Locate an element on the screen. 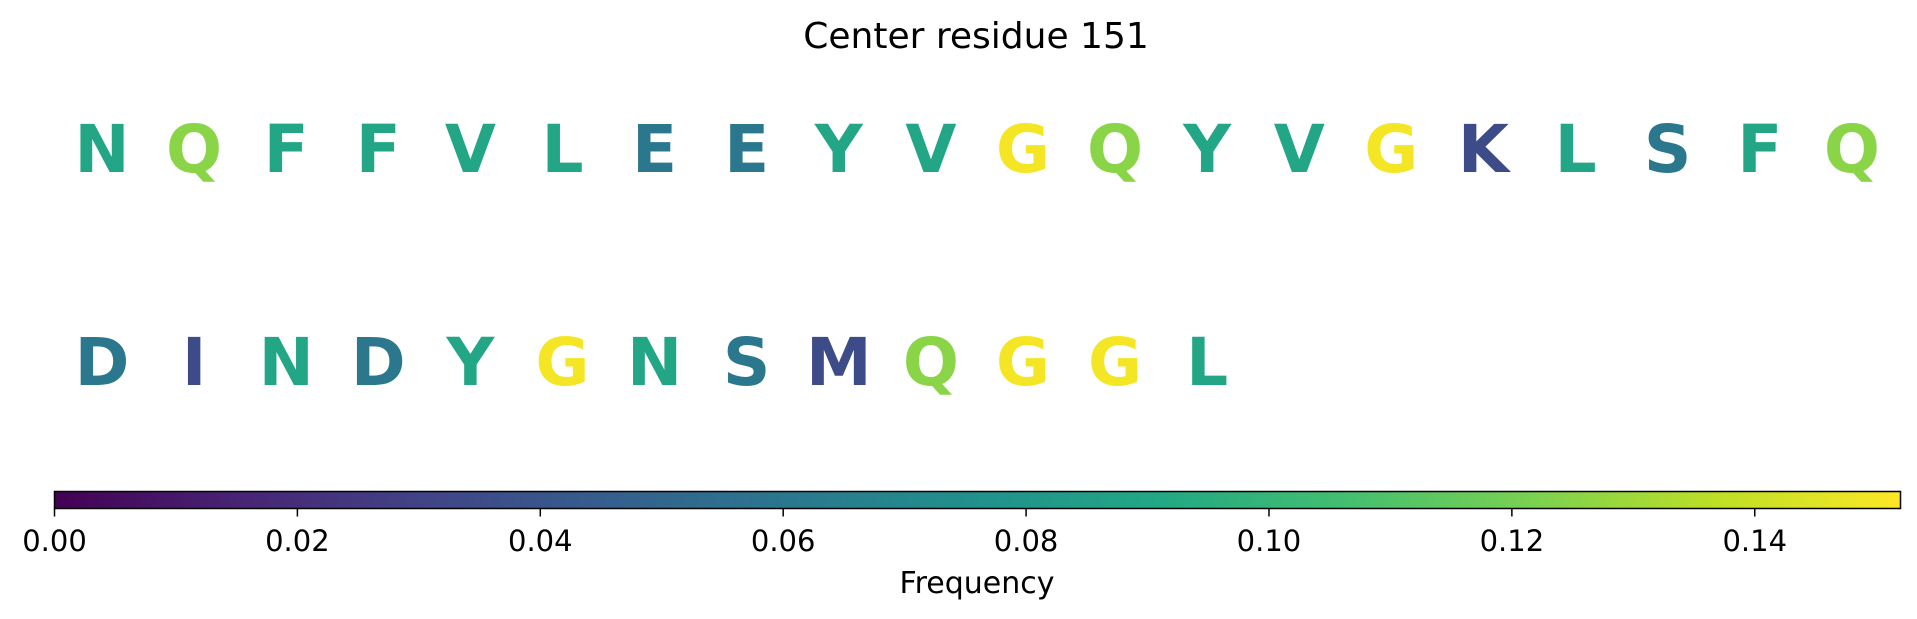  colorbar-ticks: 0.00 0.02 0.04 0.06 0.08 0.10 0.12 0.14 is located at coordinates (904, 533).